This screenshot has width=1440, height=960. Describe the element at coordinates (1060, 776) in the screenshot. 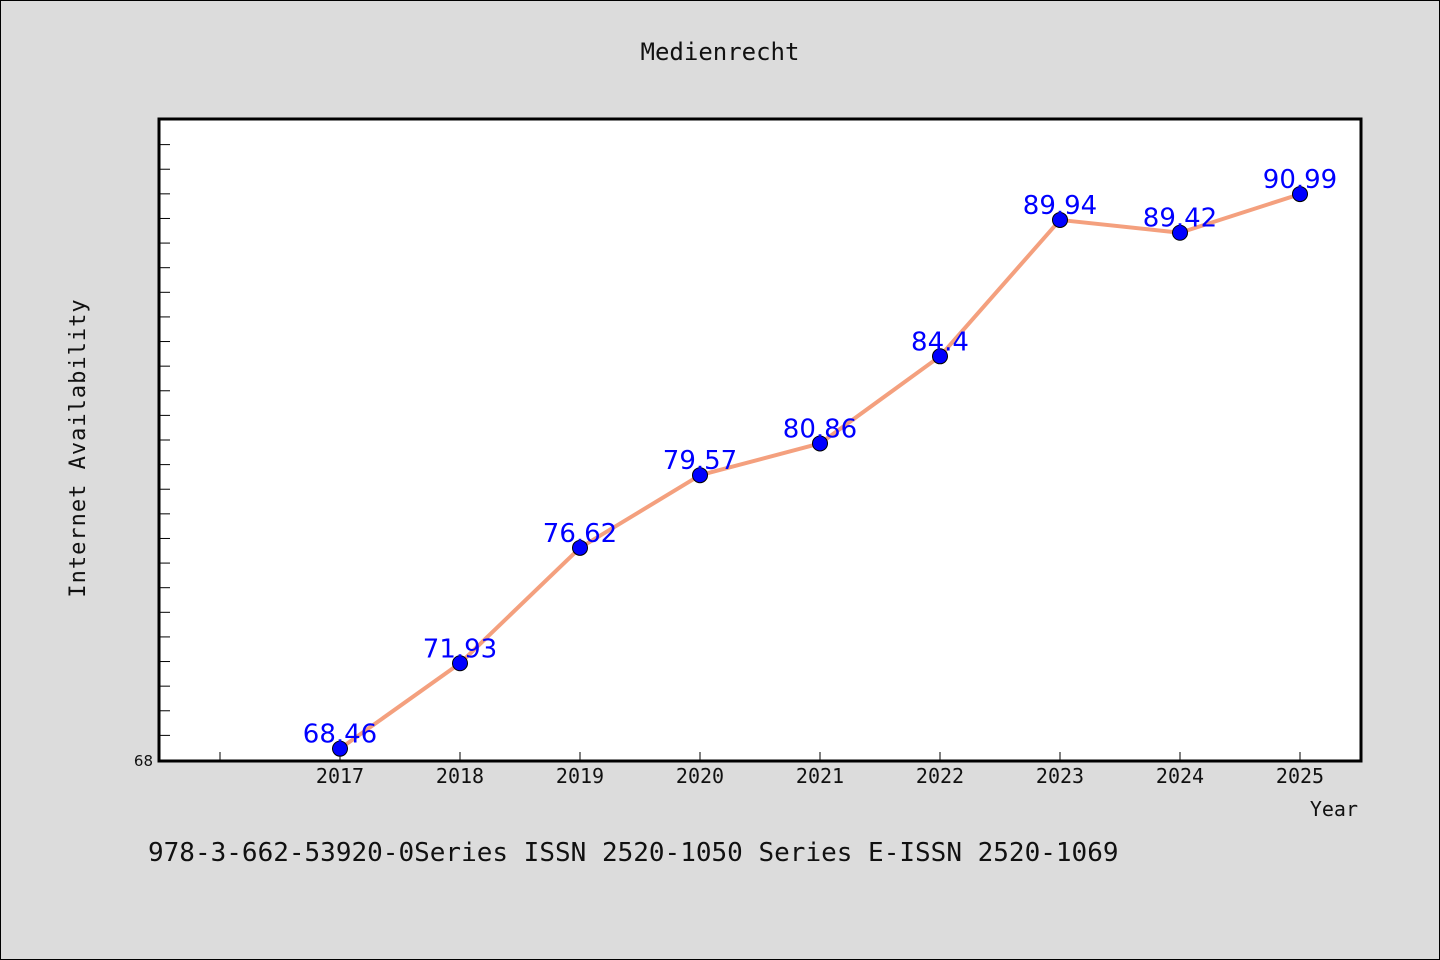

I see `x-tick-label: 2023` at that location.